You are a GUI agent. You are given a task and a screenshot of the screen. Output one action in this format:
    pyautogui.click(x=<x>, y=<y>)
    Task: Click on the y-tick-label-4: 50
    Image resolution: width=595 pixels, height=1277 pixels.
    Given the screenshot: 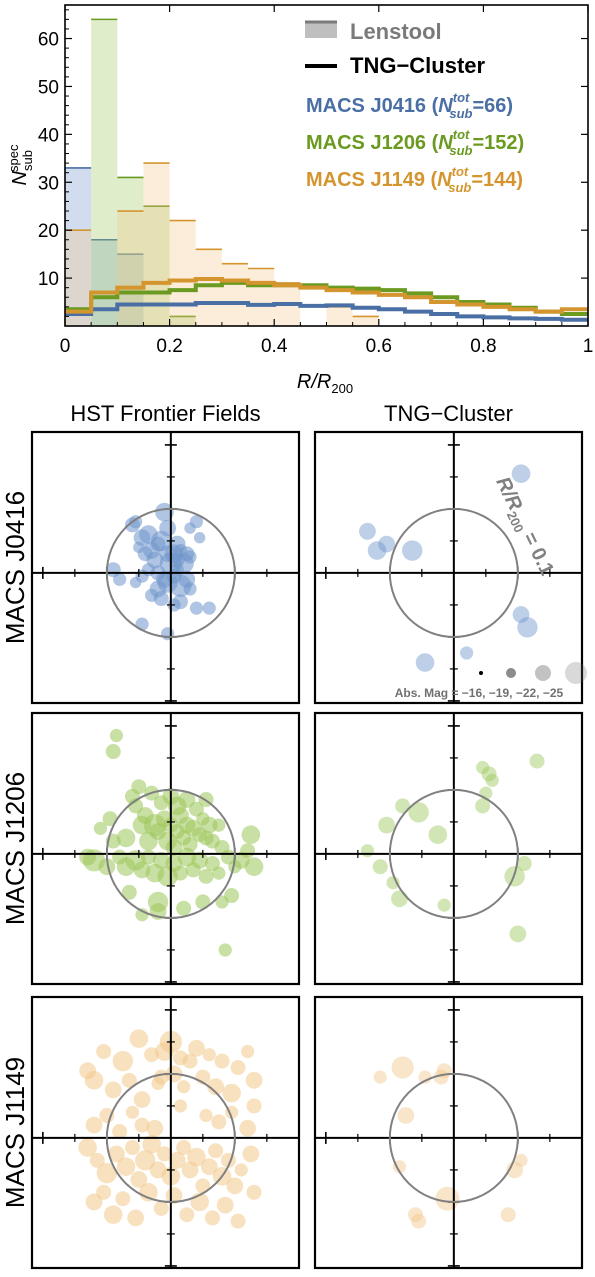 What is the action you would take?
    pyautogui.click(x=48, y=87)
    